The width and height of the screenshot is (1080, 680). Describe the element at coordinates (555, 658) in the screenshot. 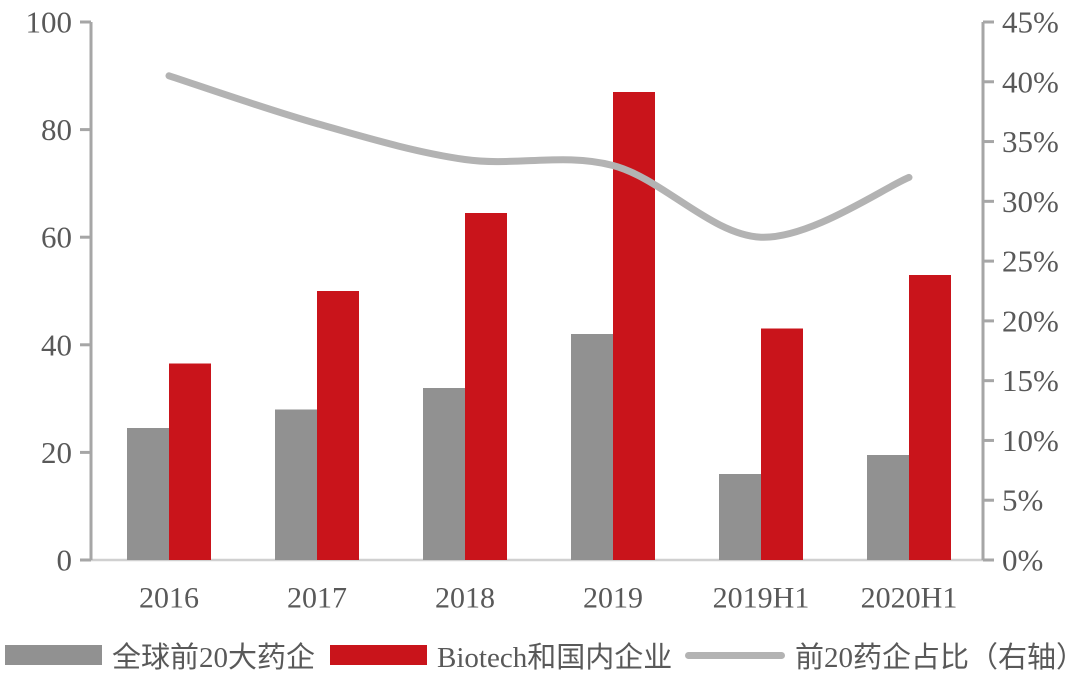

I see `legend-label-biotech-domestic: Biotech和国内企业` at that location.